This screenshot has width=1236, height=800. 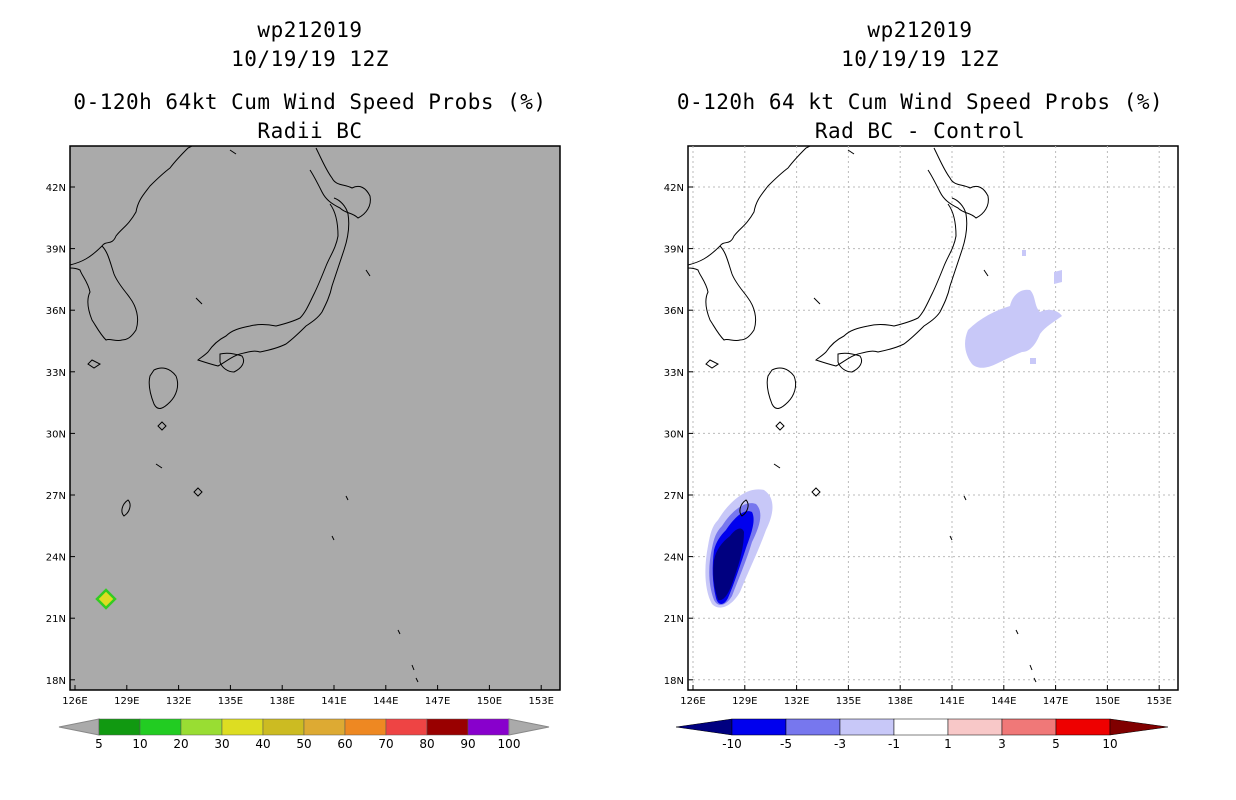 I want to click on right-lat-label: 39N, so click(x=674, y=250).